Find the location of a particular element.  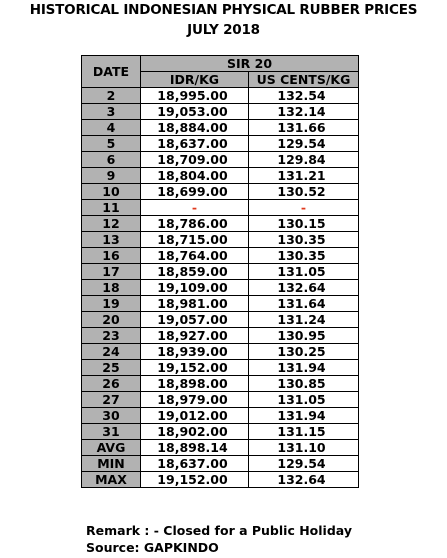

date-cell: 27 is located at coordinates (111, 399).